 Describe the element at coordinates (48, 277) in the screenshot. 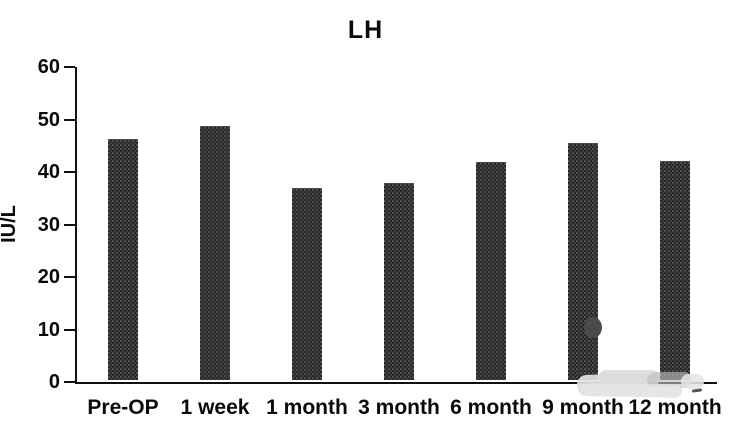

I see `y-tick-label: 20` at that location.